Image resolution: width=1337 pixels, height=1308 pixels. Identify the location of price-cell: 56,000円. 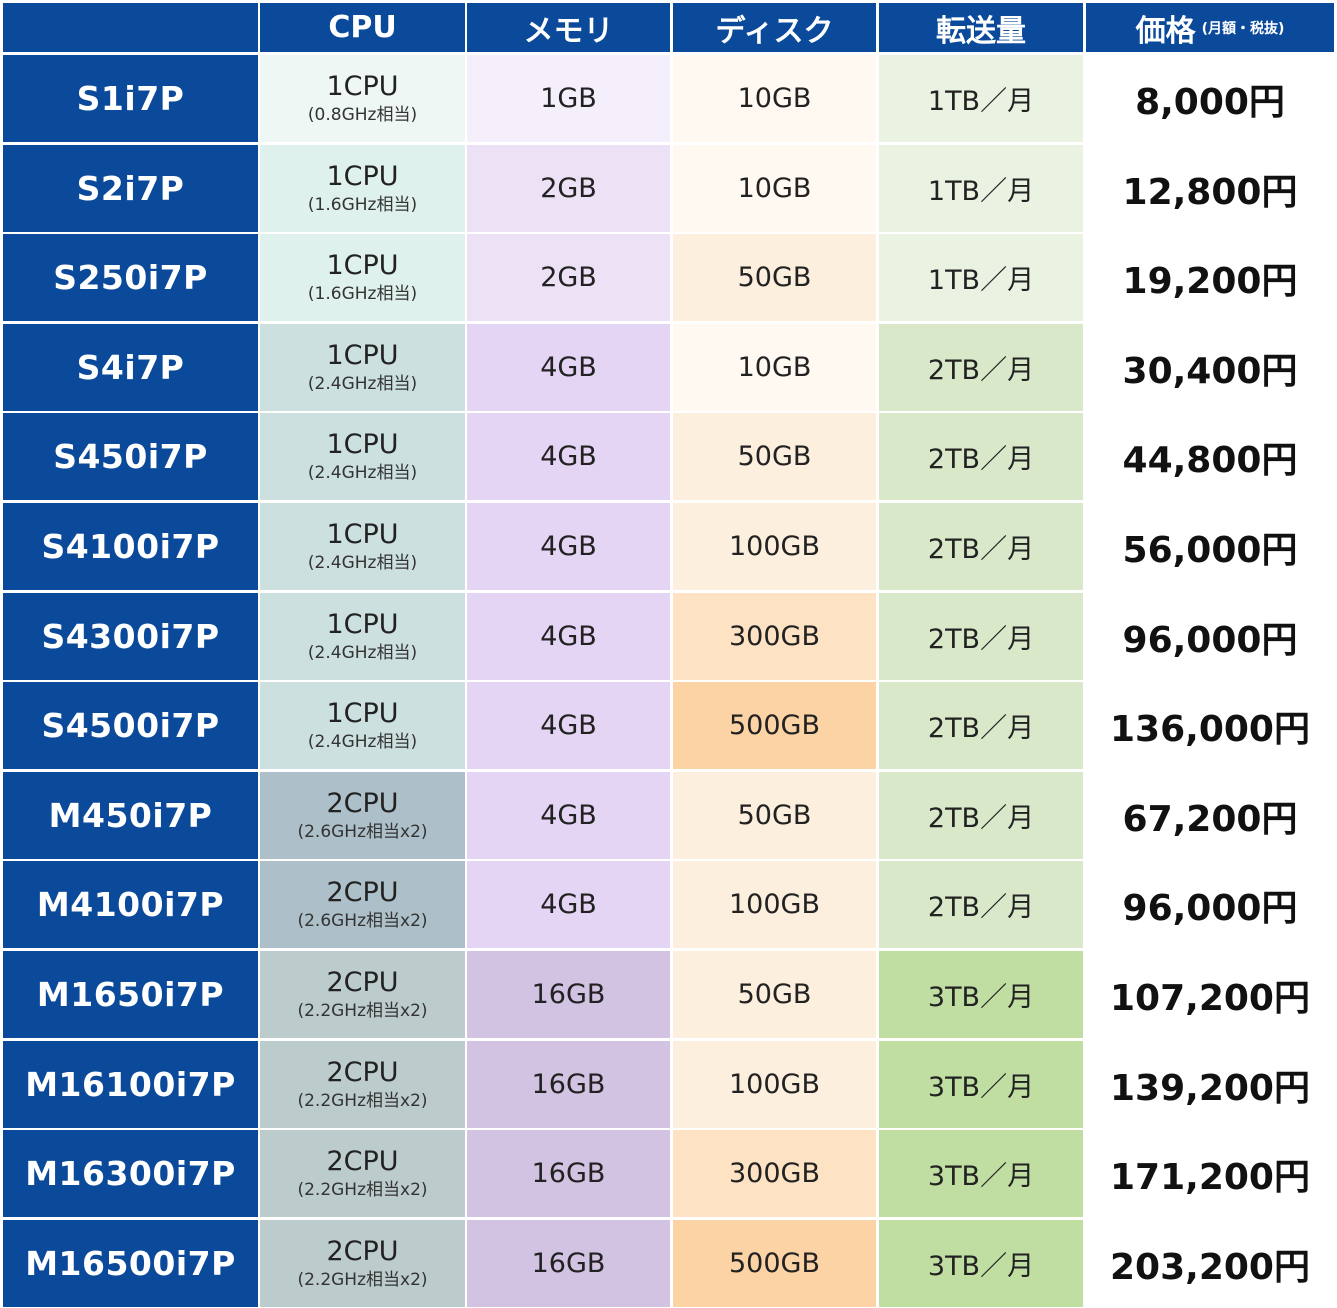
(1210, 546).